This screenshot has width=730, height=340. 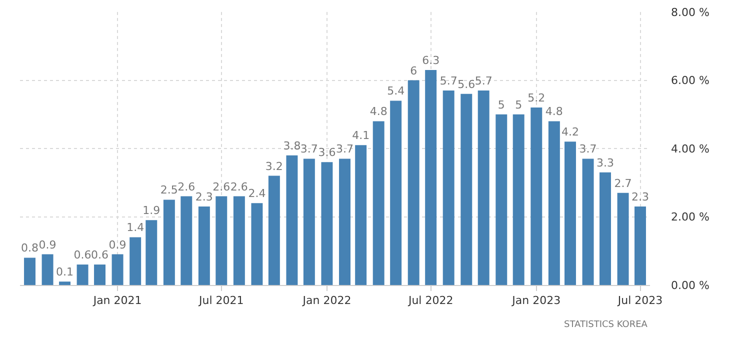 What do you see at coordinates (169, 190) in the screenshot?
I see `data-label: 2.5` at bounding box center [169, 190].